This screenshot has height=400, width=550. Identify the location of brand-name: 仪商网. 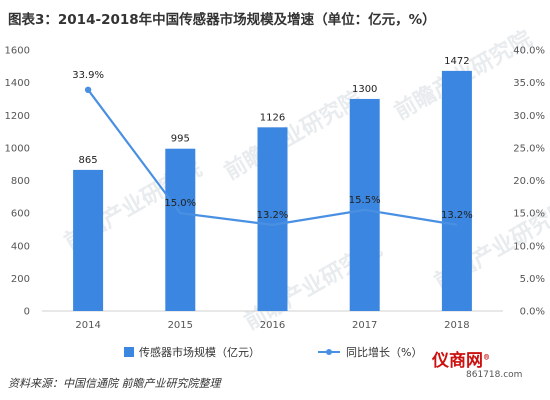
(457, 361).